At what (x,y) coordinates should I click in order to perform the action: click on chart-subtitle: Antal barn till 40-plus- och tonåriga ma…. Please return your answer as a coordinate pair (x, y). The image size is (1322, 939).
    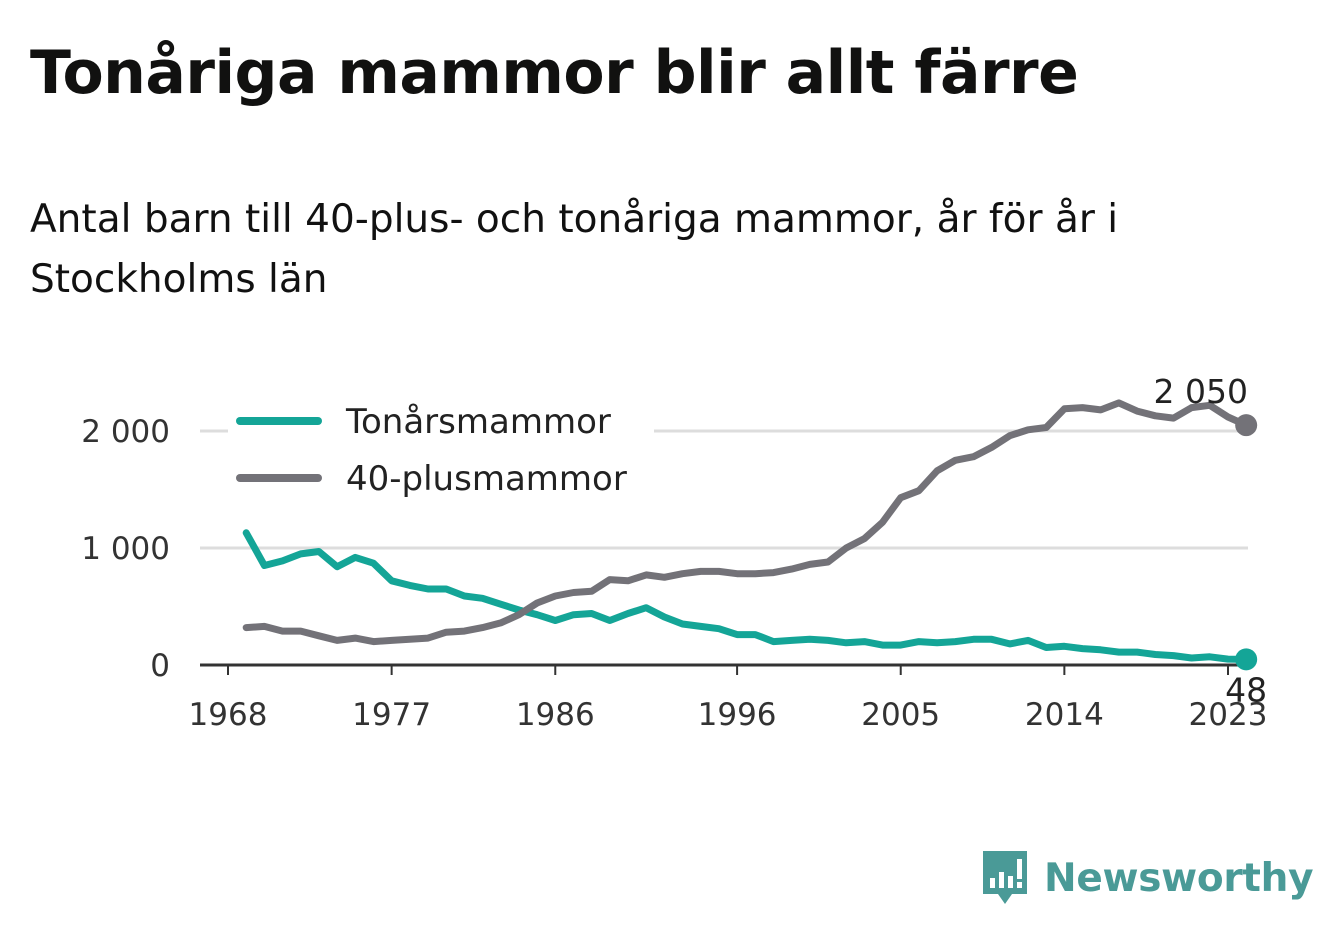
    Looking at the image, I should click on (574, 249).